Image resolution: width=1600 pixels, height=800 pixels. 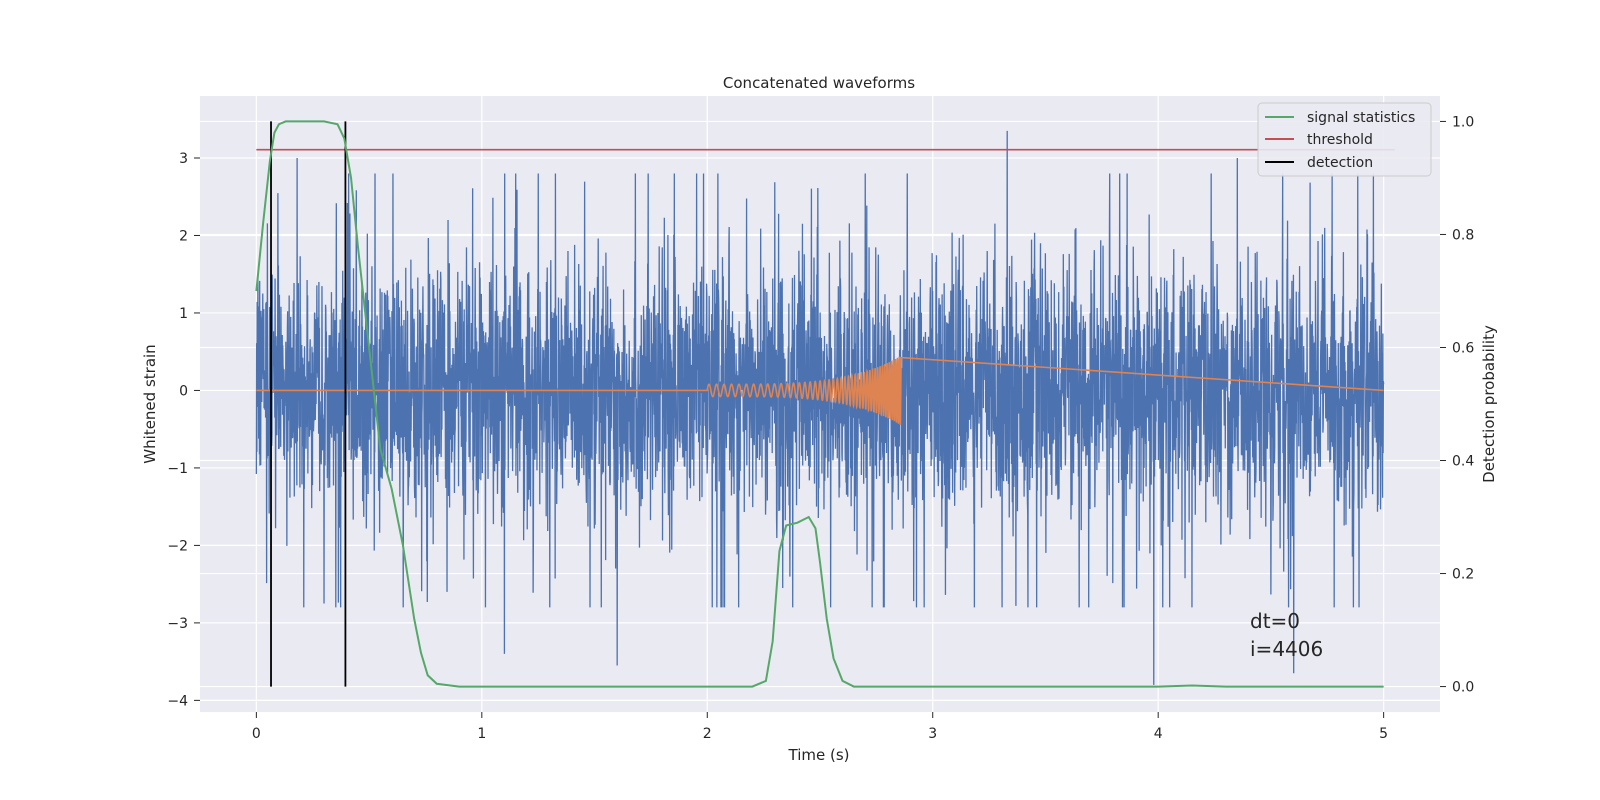 What do you see at coordinates (183, 159) in the screenshot?
I see `y-tick-label: 3` at bounding box center [183, 159].